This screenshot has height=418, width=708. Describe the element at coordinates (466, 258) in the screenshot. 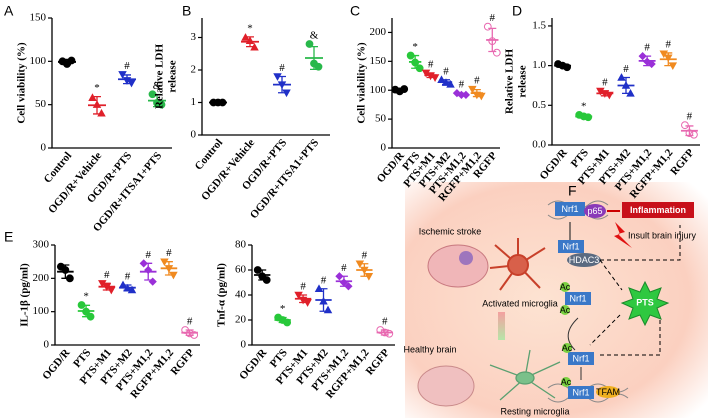

I see `lesion` at that location.